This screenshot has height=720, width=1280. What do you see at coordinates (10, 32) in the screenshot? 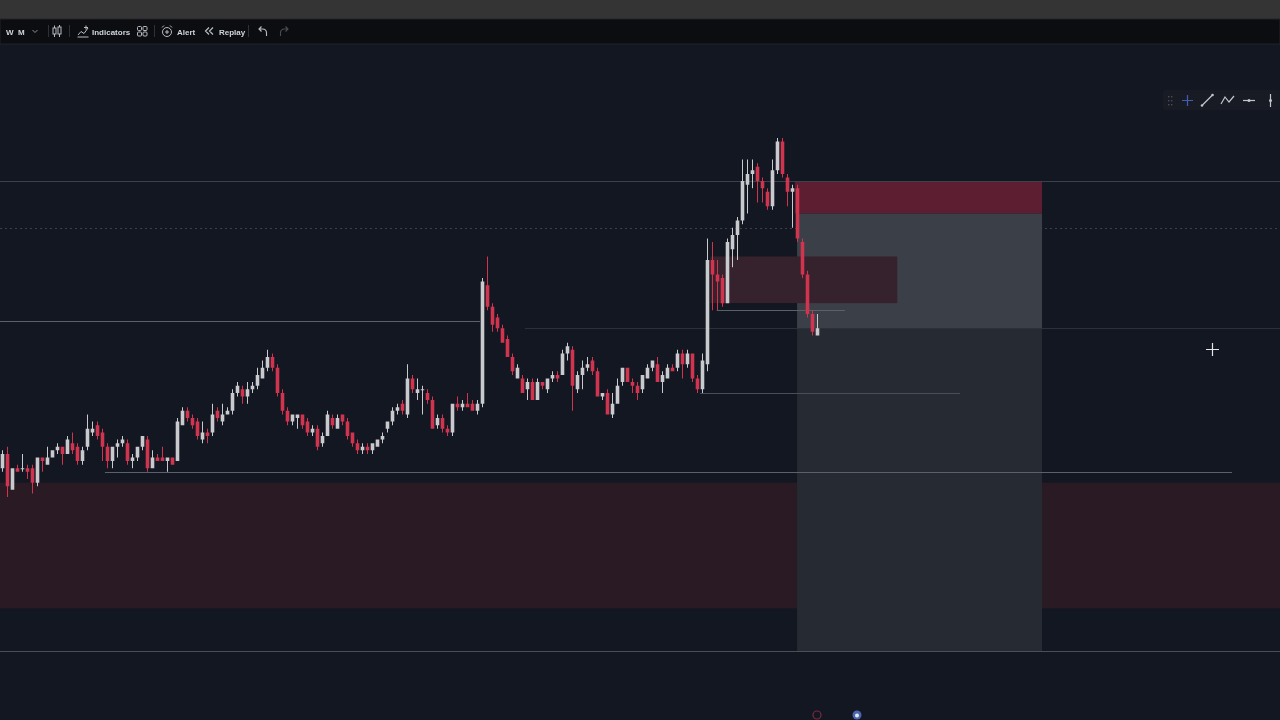
I see `text: W` at bounding box center [10, 32].